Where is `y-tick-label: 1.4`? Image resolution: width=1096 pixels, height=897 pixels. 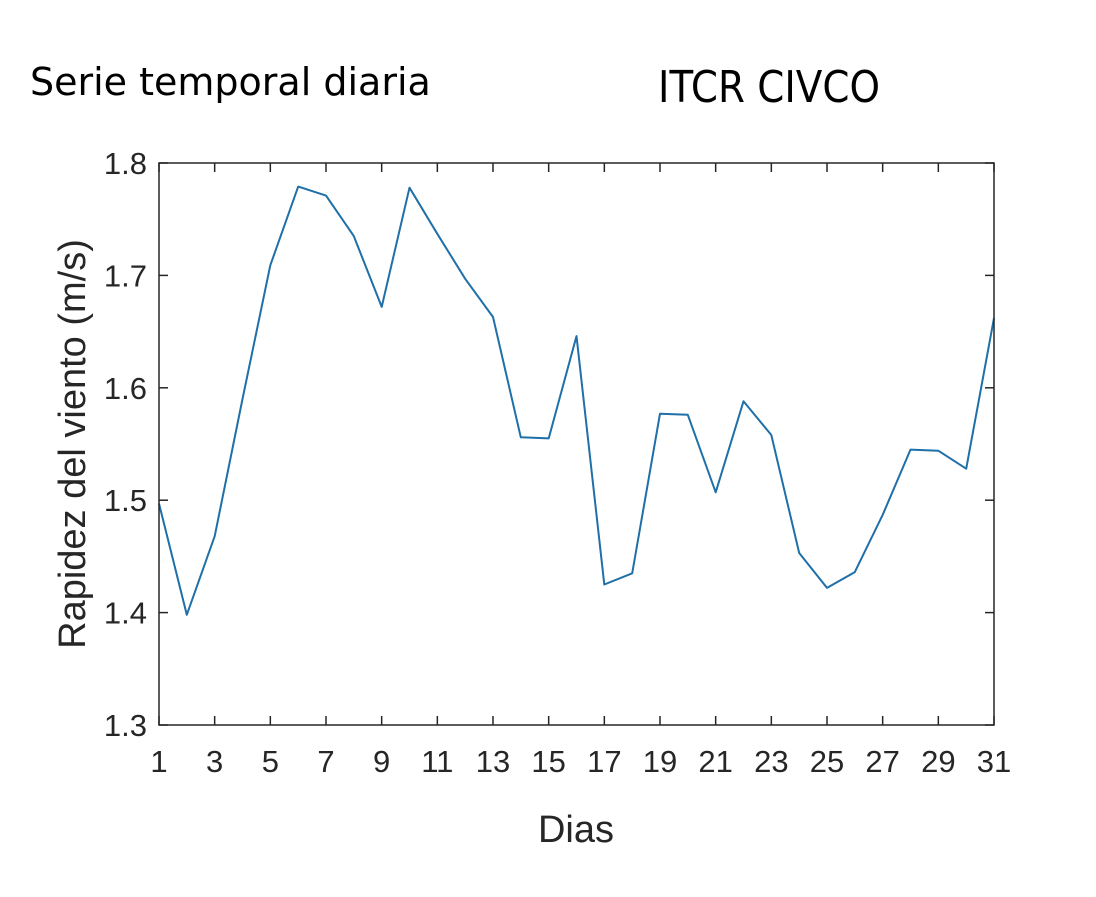
y-tick-label: 1.4 is located at coordinates (125, 613).